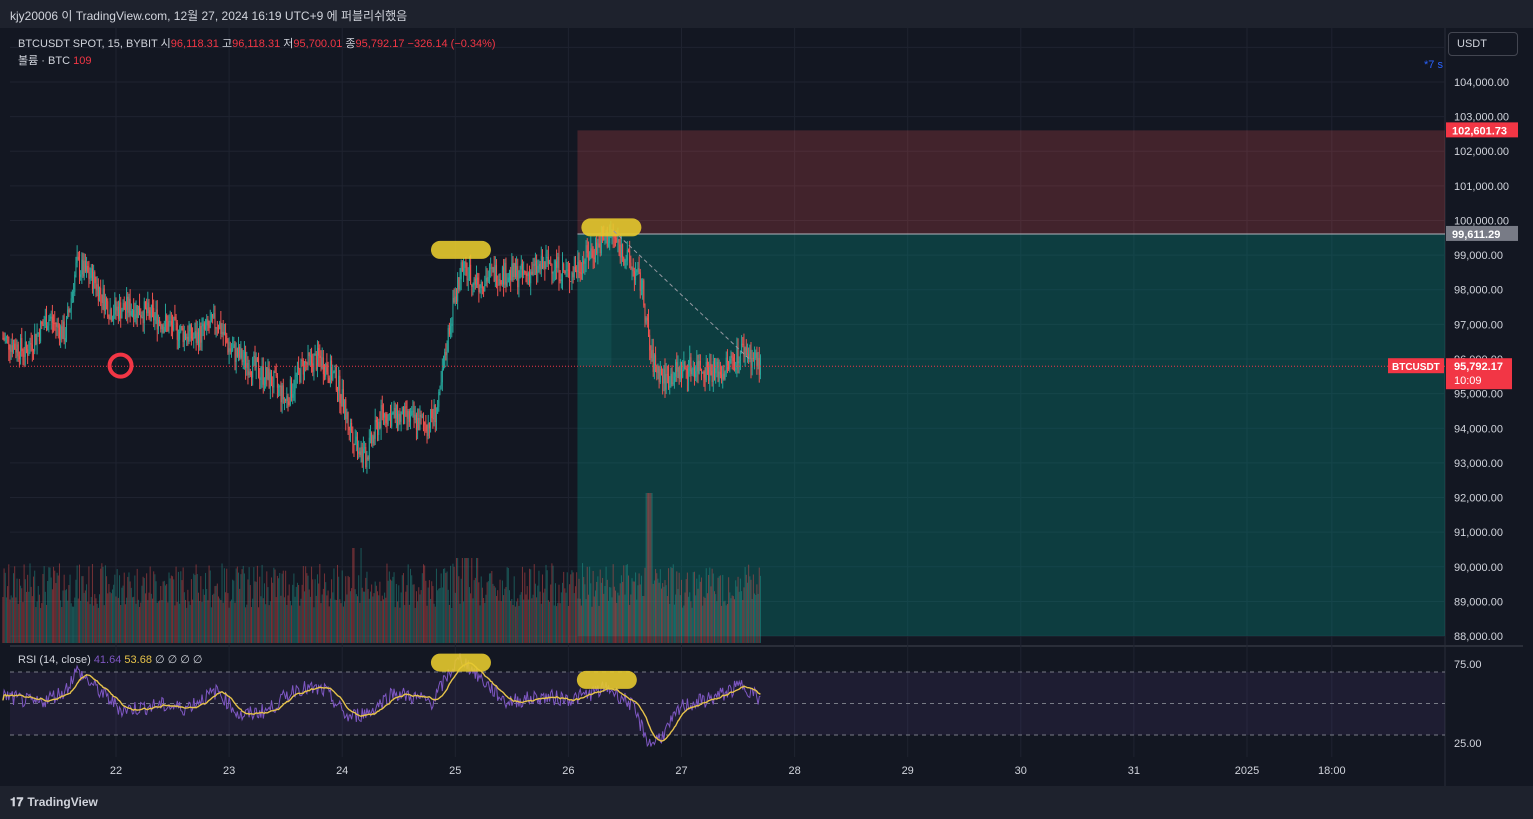 This screenshot has height=819, width=1533. I want to click on rsi-line, so click(381, 700).